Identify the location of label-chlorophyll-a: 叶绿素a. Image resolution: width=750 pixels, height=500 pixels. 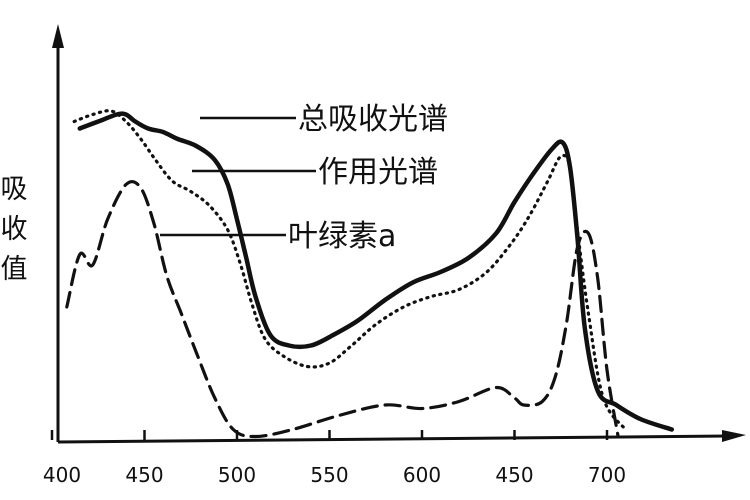
(342, 236).